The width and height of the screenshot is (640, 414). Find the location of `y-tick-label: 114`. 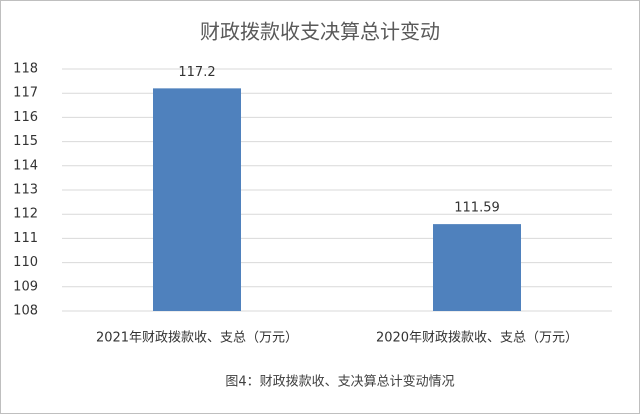

y-tick-label: 114 is located at coordinates (25, 165).